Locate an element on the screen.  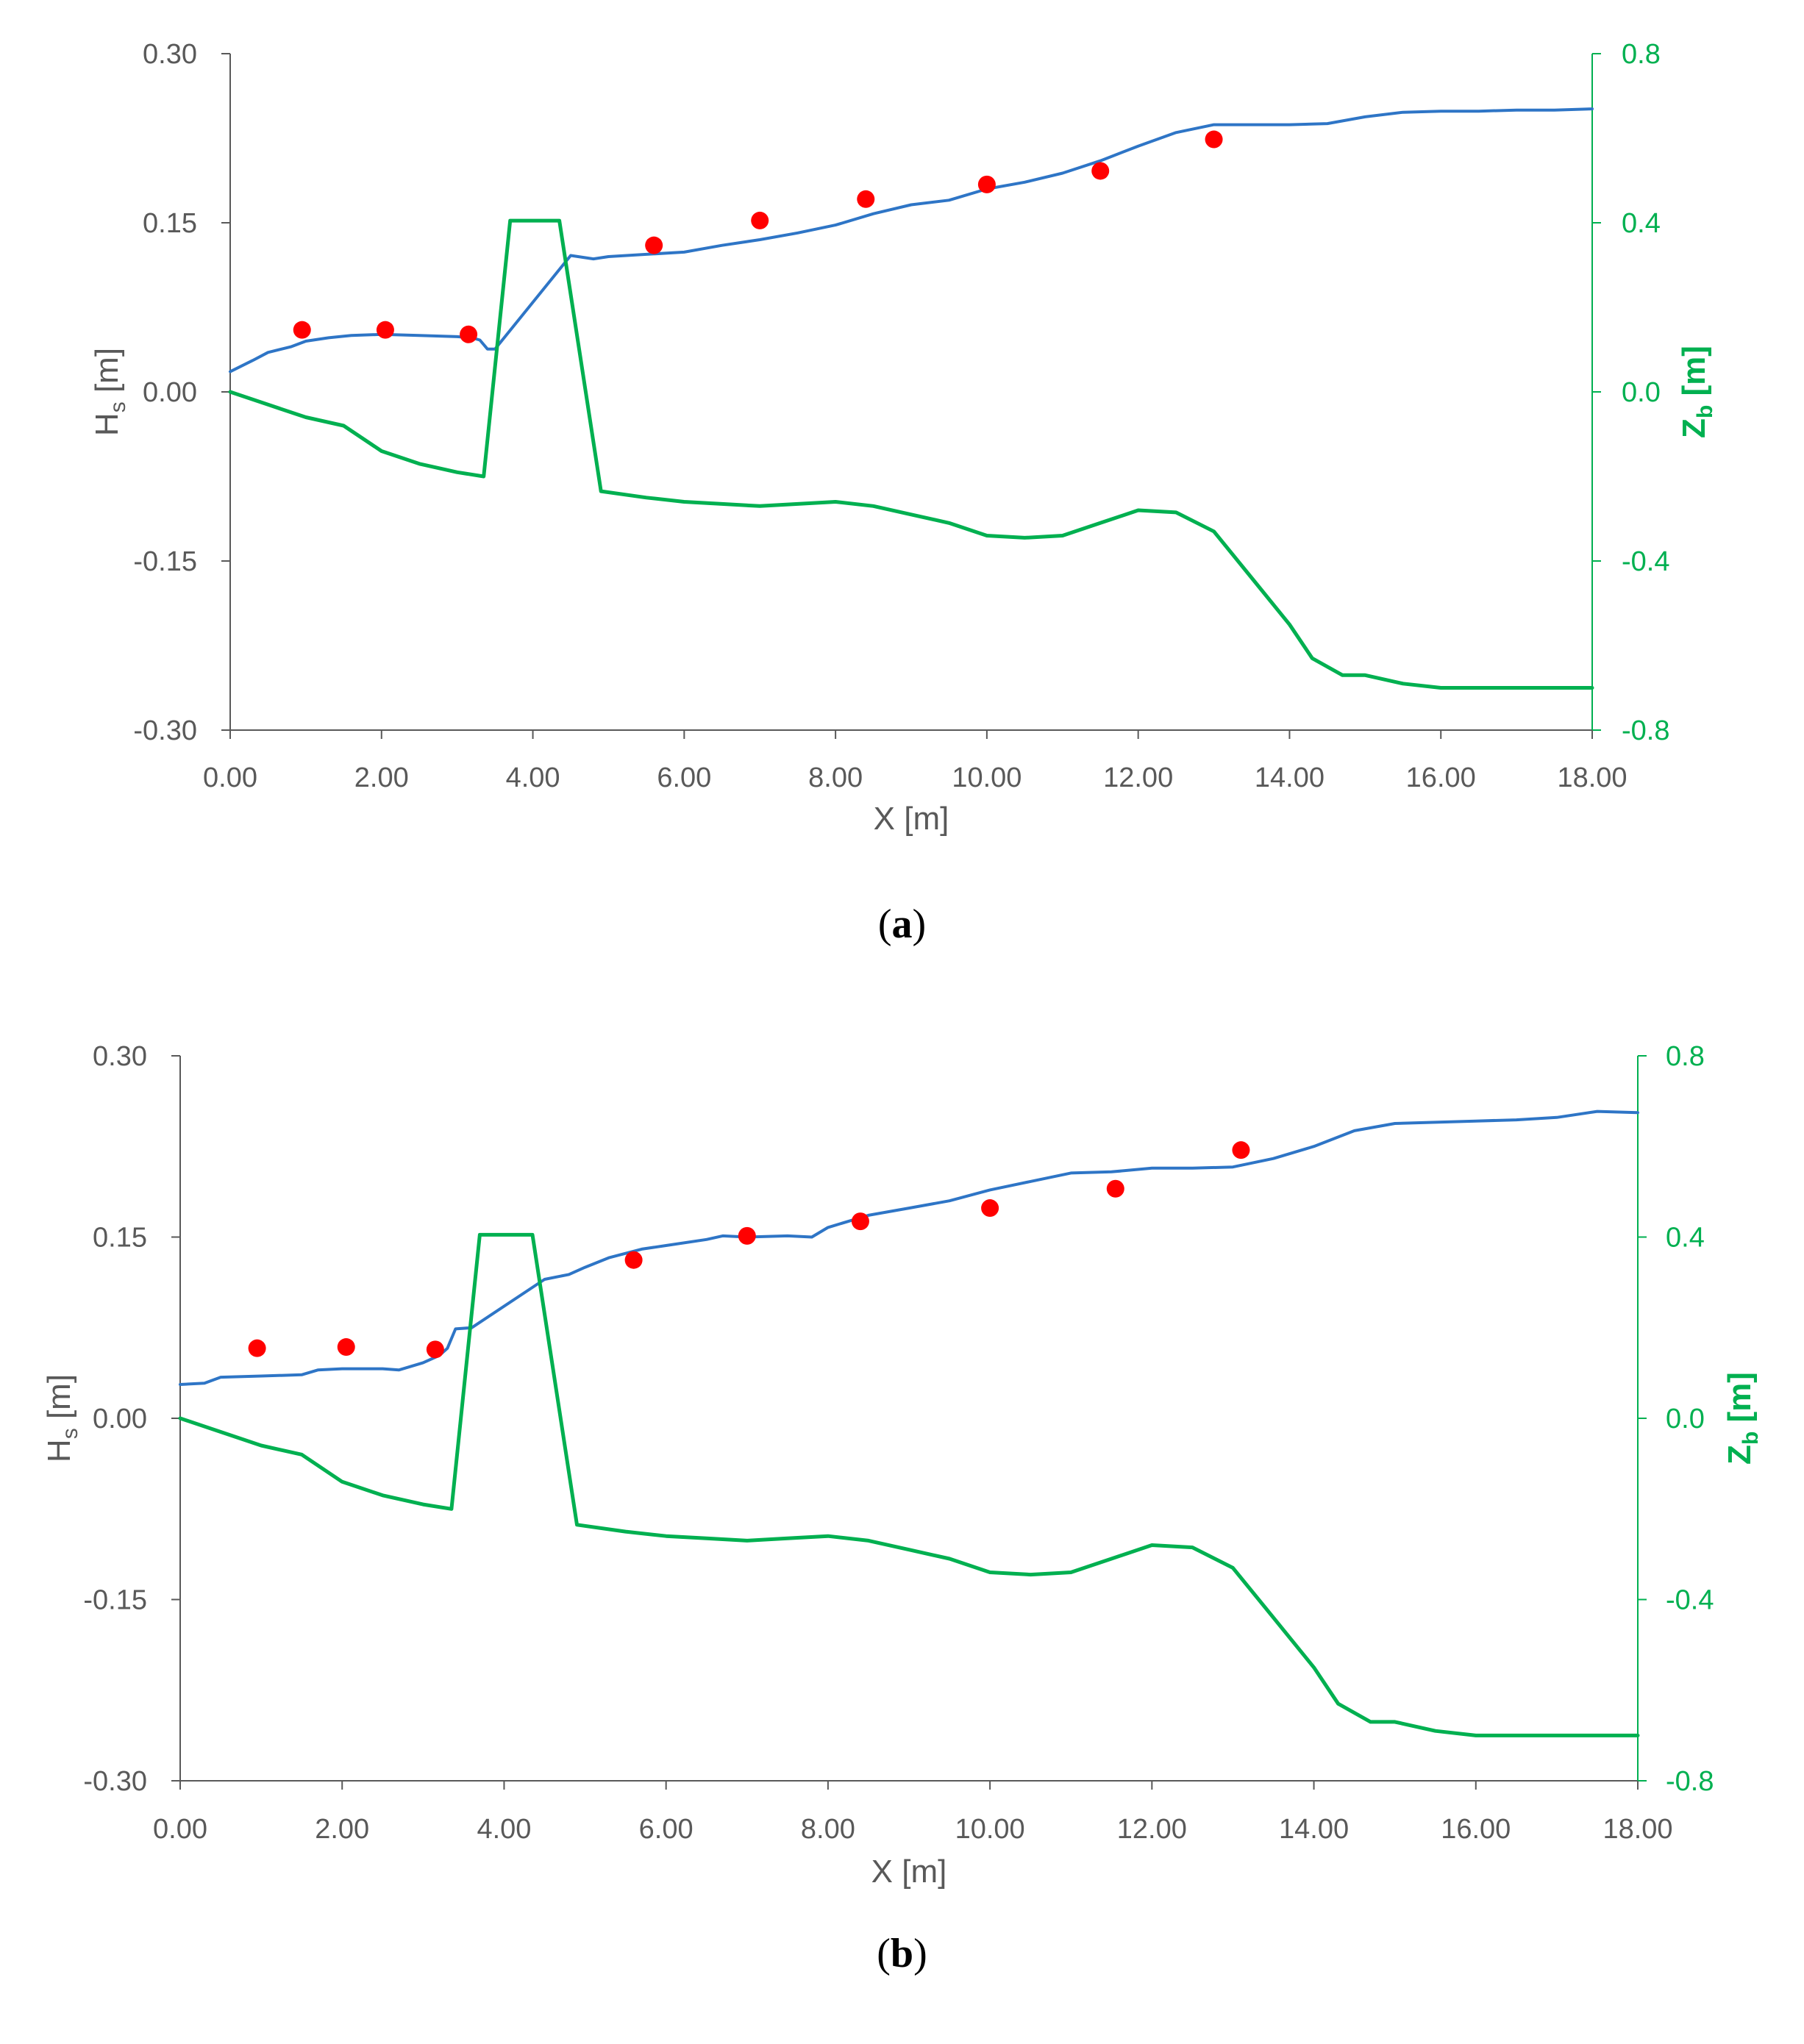
caption-b-letter: b is located at coordinates (902, 1953).